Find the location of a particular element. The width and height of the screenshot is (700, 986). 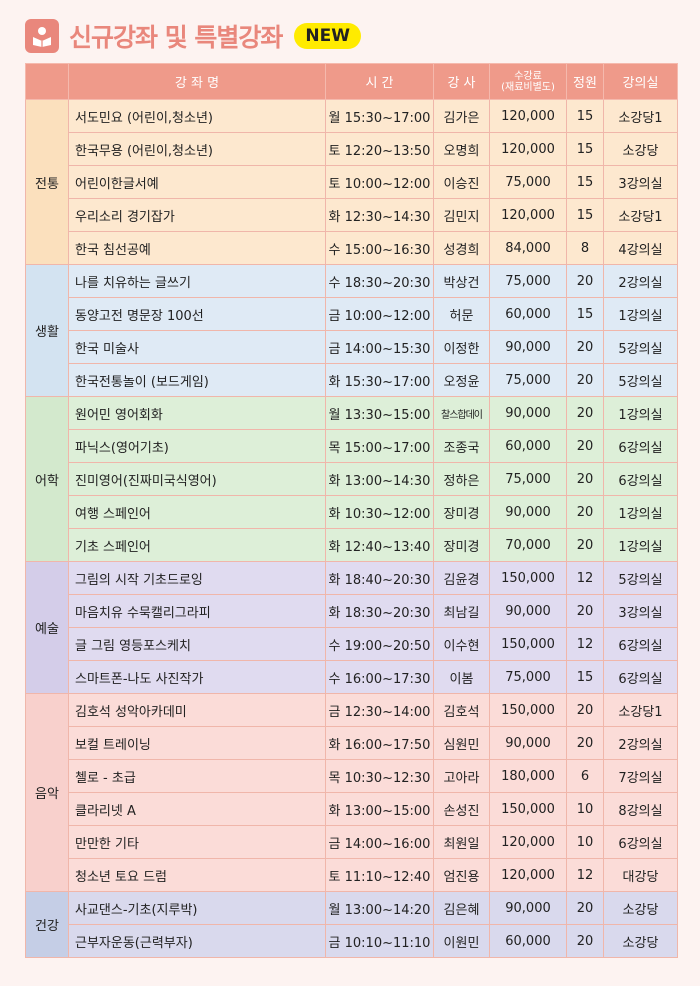

table-row: 동양고전 명문장 100선 금 10:00~12:00 허문 60,000 15 1강의실 is located at coordinates (351, 314).